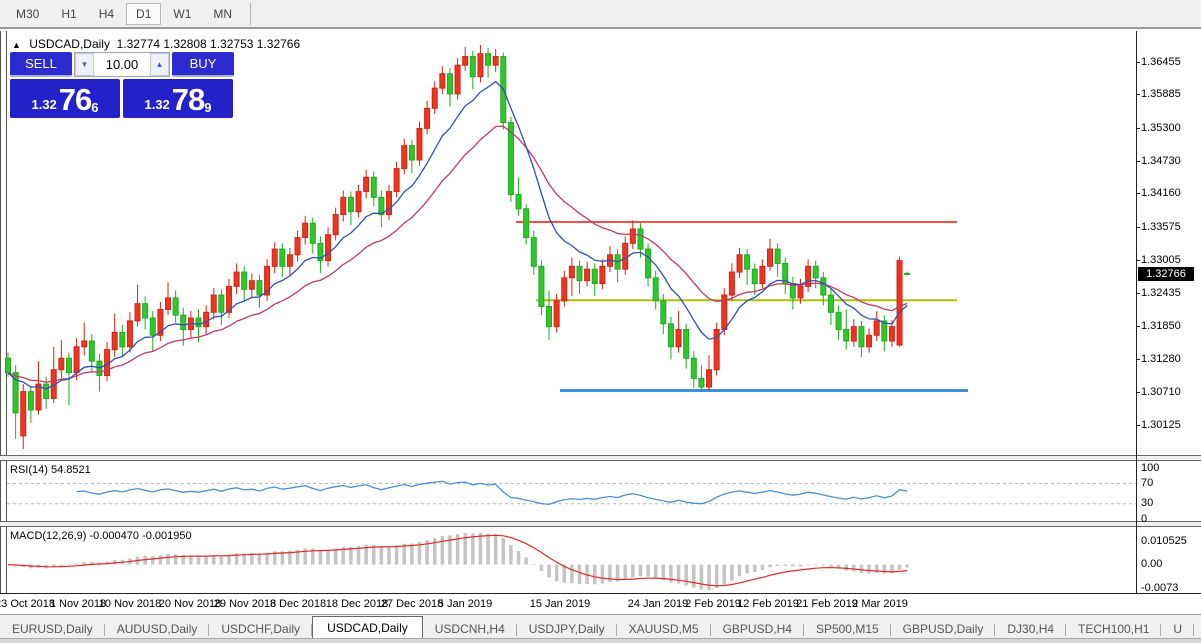  What do you see at coordinates (27, 604) in the screenshot?
I see `date-axis-label: 23 Oct 2018` at bounding box center [27, 604].